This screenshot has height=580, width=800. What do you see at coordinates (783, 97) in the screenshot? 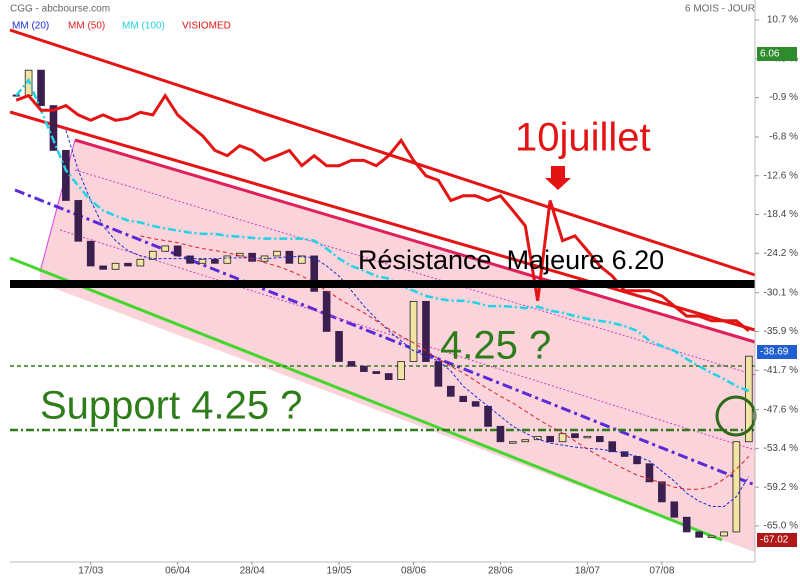
I see `y-tick-label: -0.9 %` at bounding box center [783, 97].